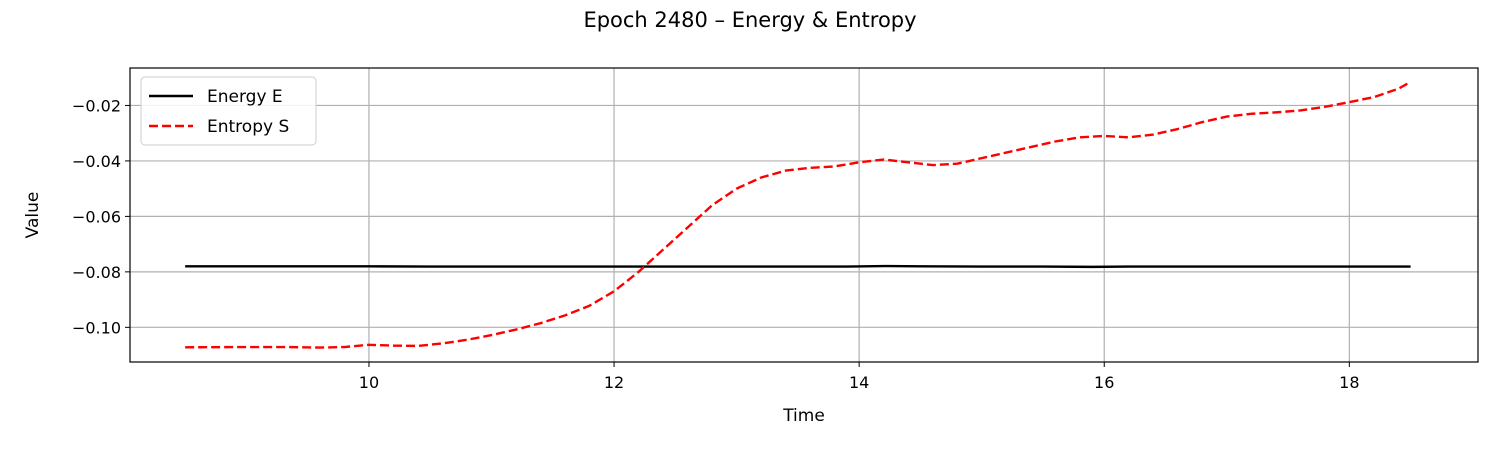 The image size is (1500, 450). Describe the element at coordinates (859, 382) in the screenshot. I see `x-tick-label: 14` at that location.